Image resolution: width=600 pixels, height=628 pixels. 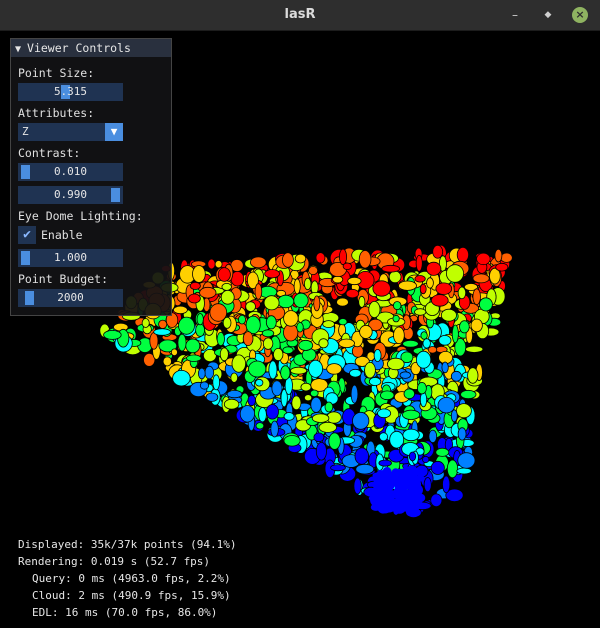 What do you see at coordinates (131, 595) in the screenshot?
I see `stats-cloud: Cloud: 2 ms (490.9 fps, 15.9%)` at bounding box center [131, 595].